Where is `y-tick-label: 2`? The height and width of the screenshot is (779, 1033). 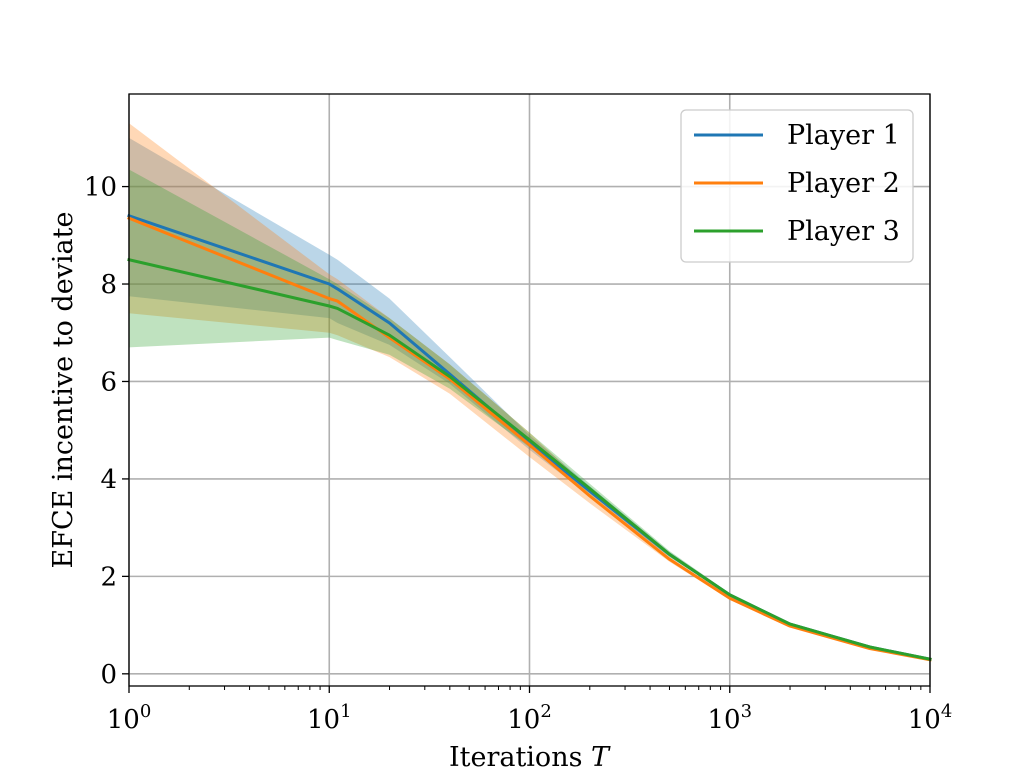 y-tick-label: 2 is located at coordinates (108, 577).